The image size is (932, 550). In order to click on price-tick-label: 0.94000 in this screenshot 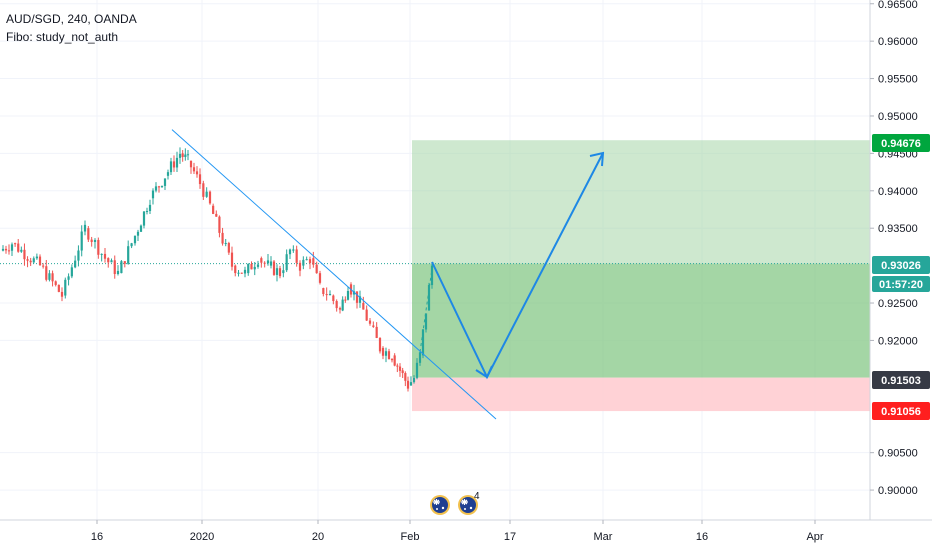, I will do `click(898, 192)`.